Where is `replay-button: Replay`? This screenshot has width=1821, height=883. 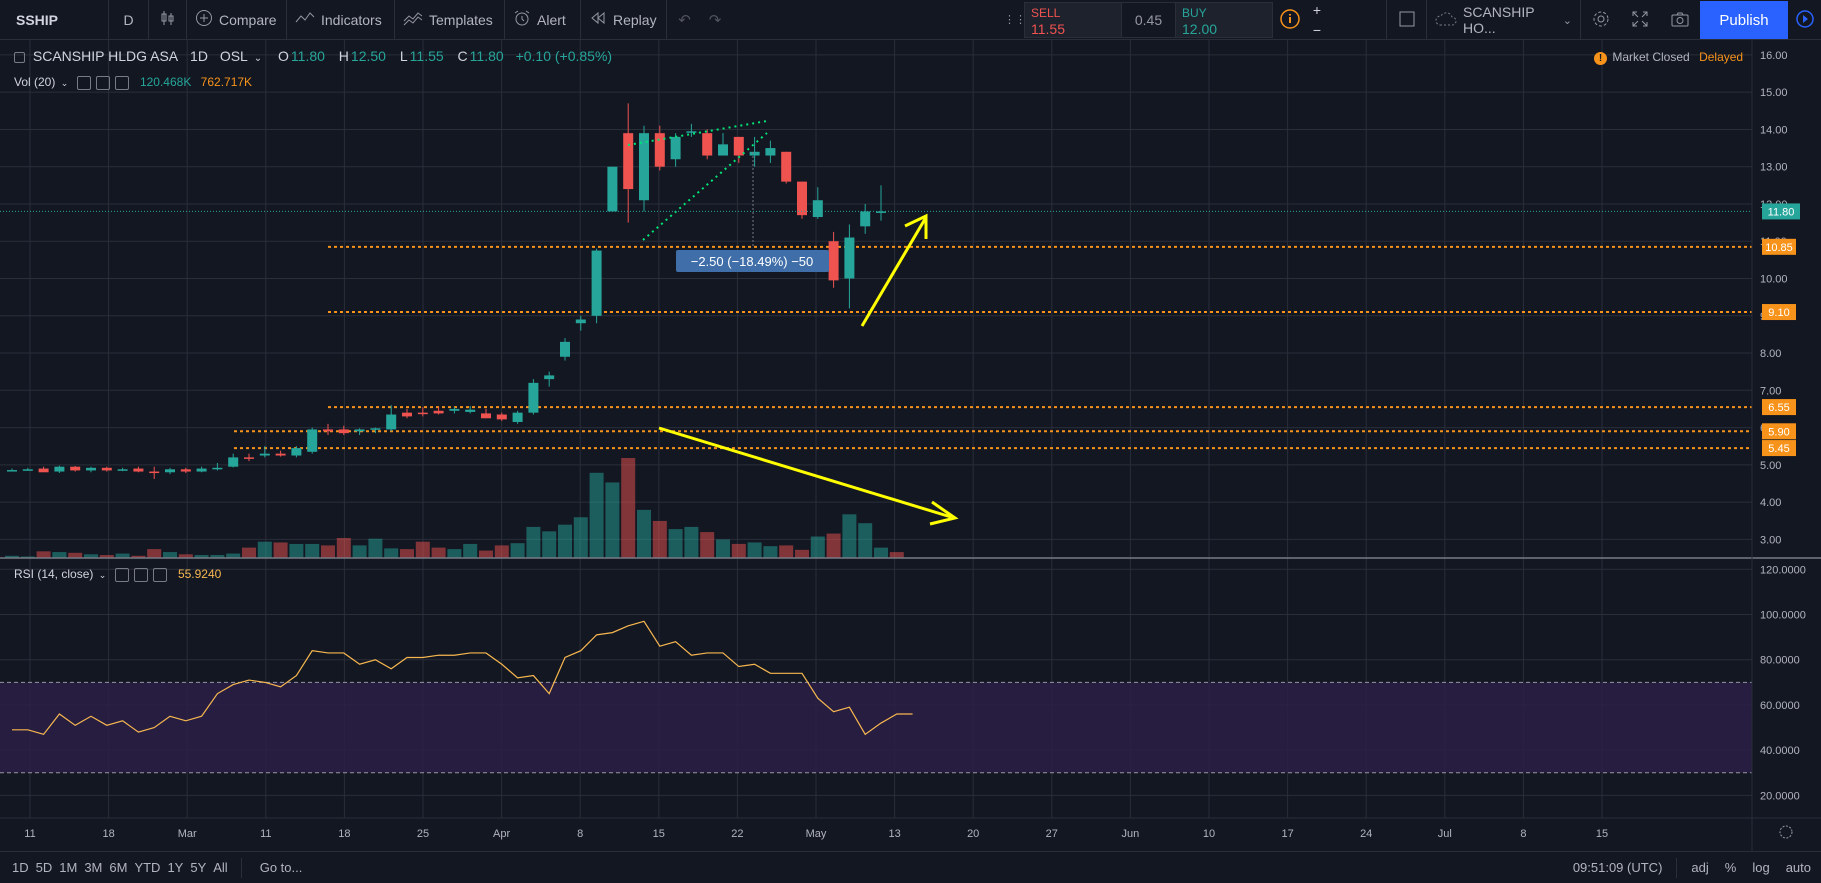 replay-button: Replay is located at coordinates (623, 20).